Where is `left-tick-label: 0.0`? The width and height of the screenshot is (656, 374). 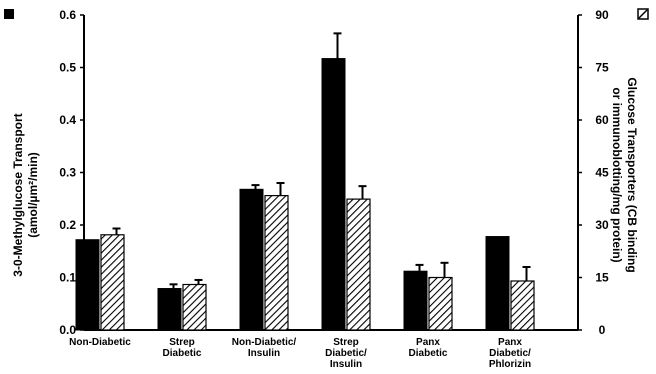 left-tick-label: 0.0 is located at coordinates (67, 330).